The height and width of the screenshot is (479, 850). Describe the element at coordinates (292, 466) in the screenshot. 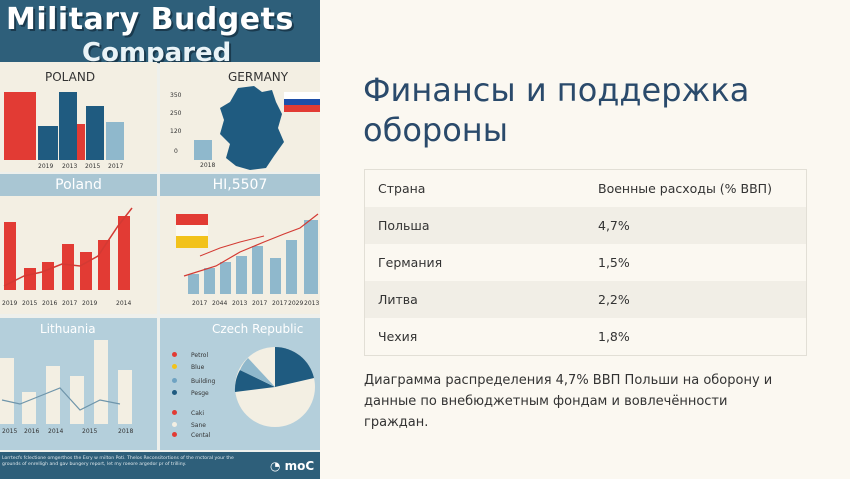

I see `footer-brand-logo: ◔ moC` at that location.